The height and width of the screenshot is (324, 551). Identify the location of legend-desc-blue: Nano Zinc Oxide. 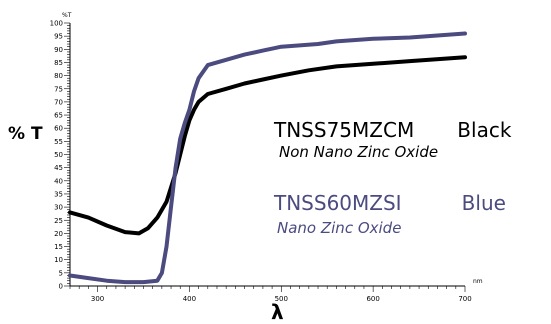
(339, 227).